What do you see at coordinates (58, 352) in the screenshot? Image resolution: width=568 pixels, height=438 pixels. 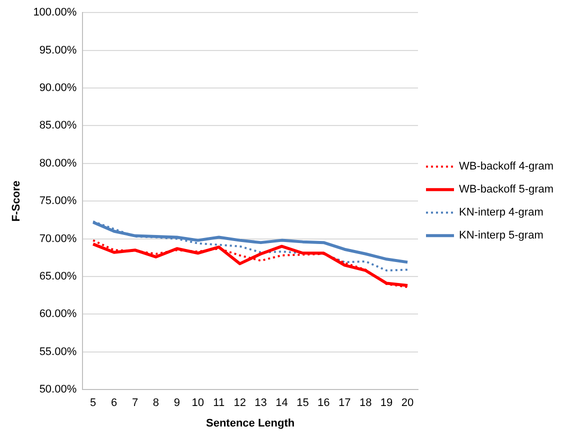 I see `y-tick-label: 55.00%` at bounding box center [58, 352].